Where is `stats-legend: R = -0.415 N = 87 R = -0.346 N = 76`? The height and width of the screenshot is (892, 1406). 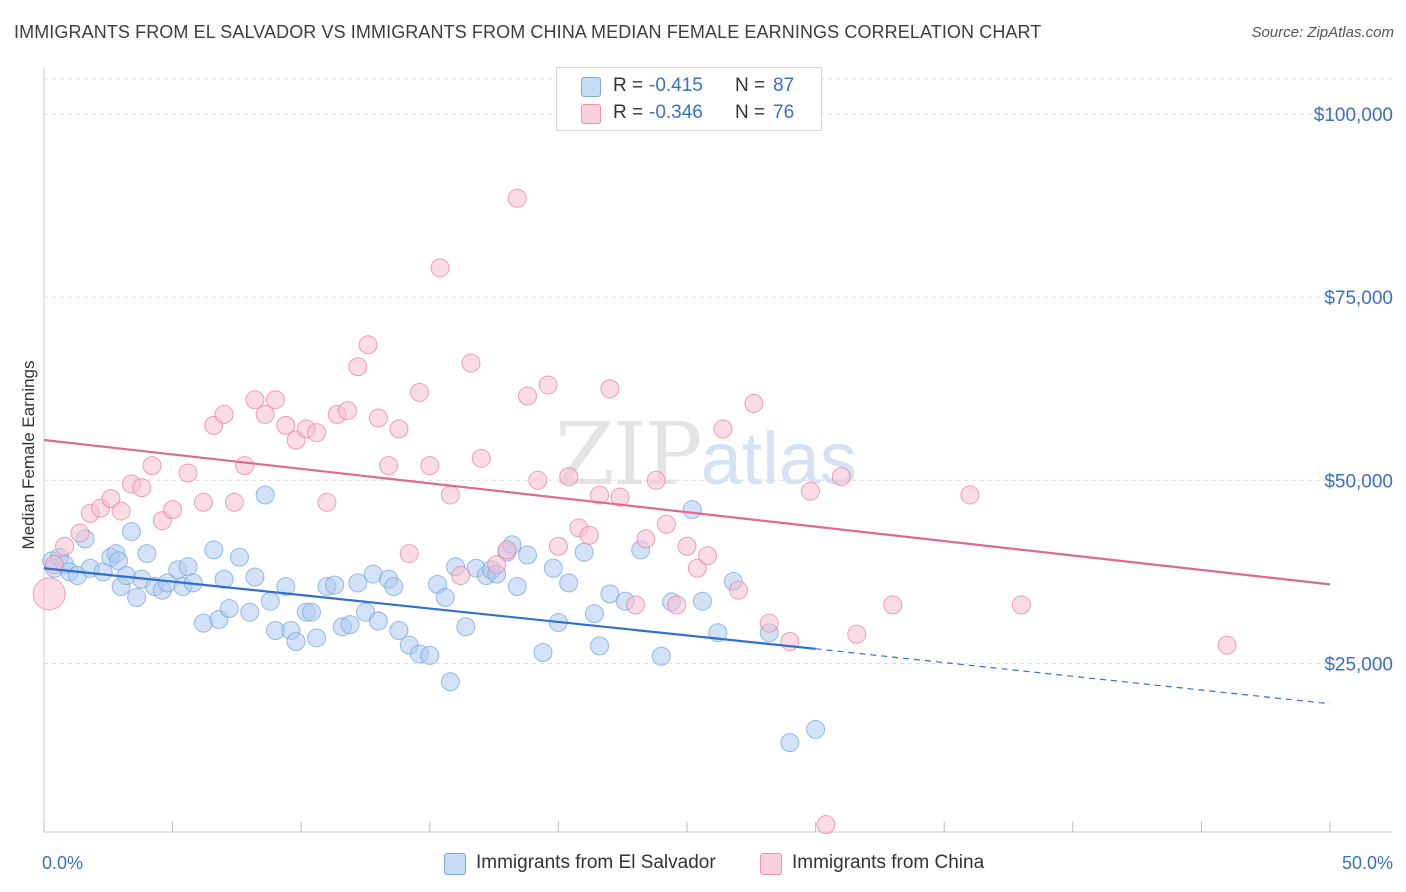
stats-legend: R = -0.415 N = 87 R = -0.346 N = 76 is located at coordinates (689, 99).